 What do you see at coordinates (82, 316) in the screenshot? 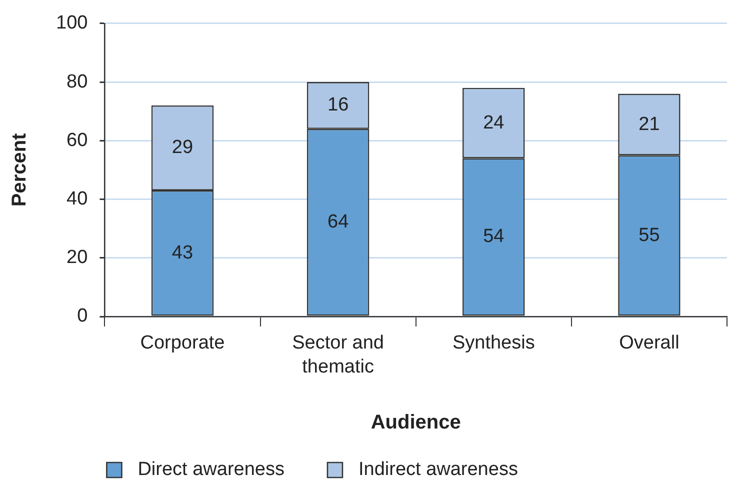
I see `y-tick-label: 0` at bounding box center [82, 316].